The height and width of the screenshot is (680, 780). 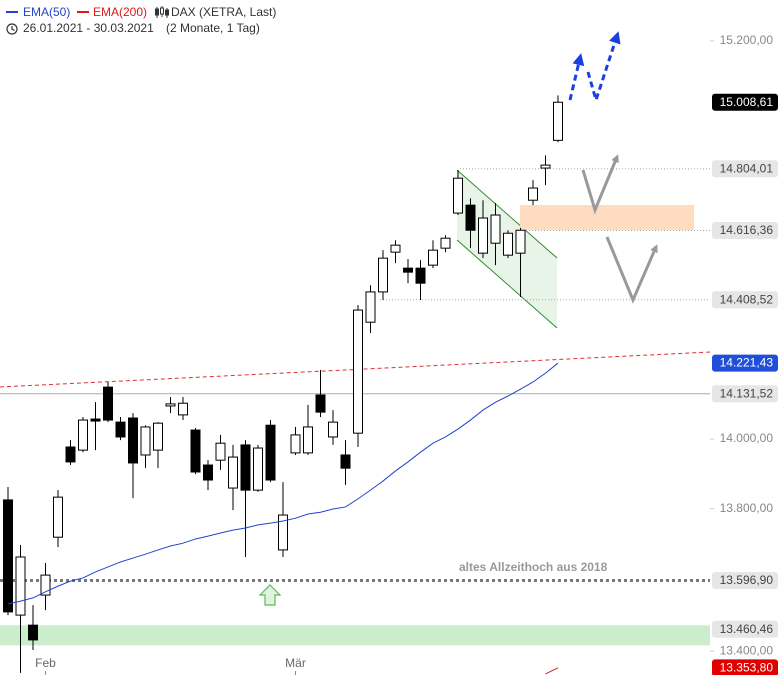 I want to click on y-tick-label: 14.000,00, so click(x=747, y=438).